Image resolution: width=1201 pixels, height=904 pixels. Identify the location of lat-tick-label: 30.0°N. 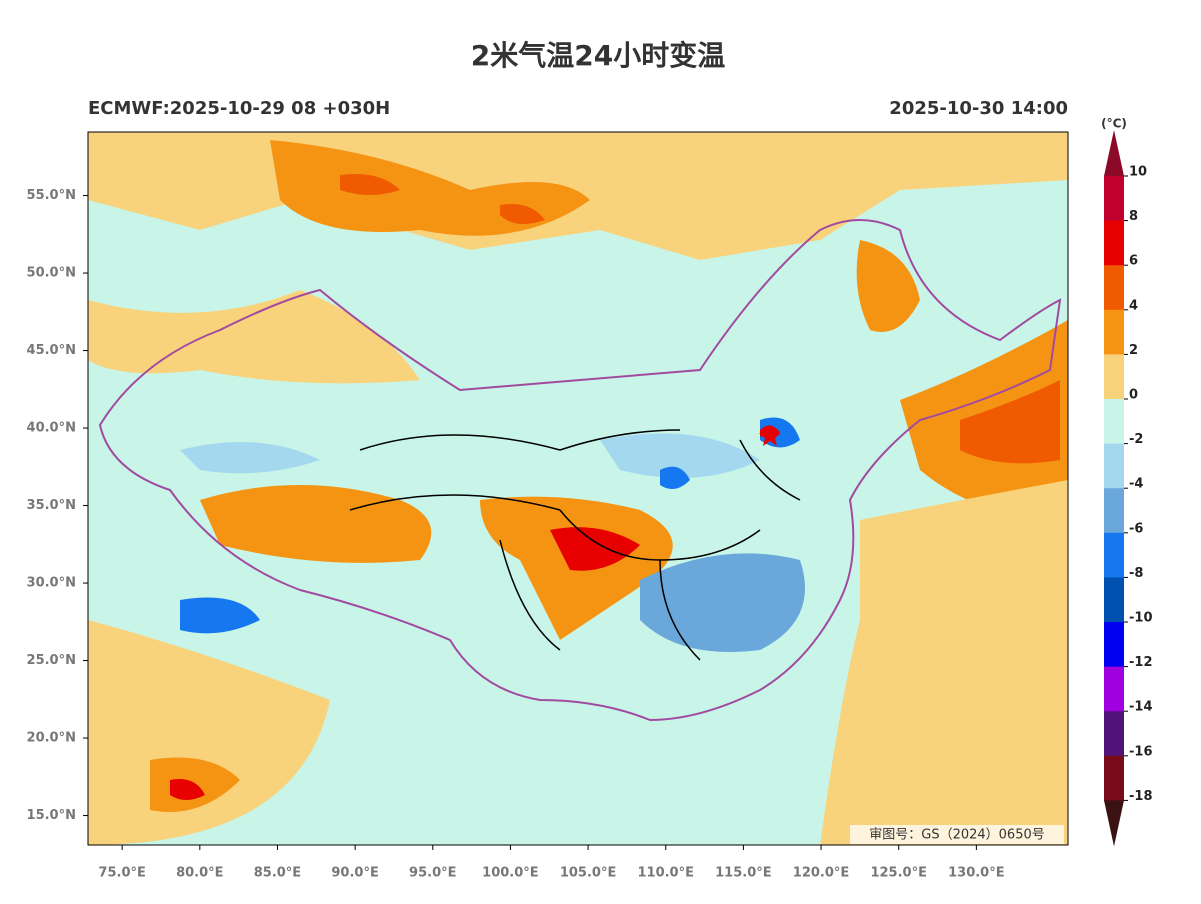
(51, 583).